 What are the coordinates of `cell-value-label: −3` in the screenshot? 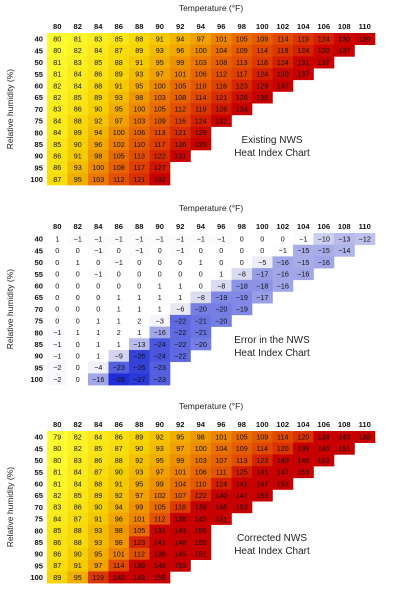 It's located at (160, 320).